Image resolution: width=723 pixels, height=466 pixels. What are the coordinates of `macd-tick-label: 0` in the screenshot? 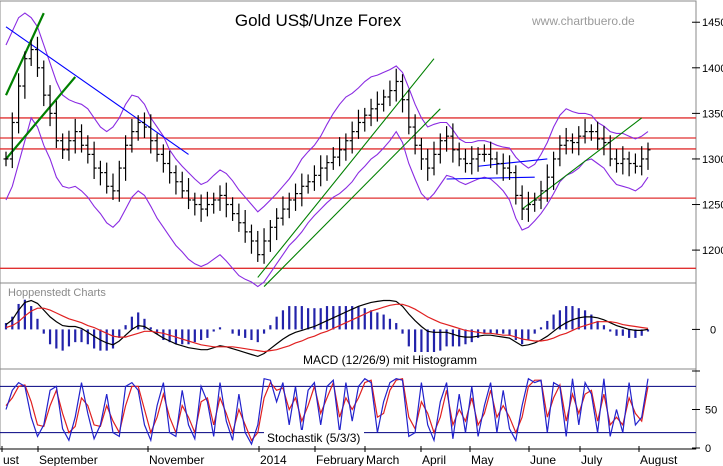 It's located at (713, 330).